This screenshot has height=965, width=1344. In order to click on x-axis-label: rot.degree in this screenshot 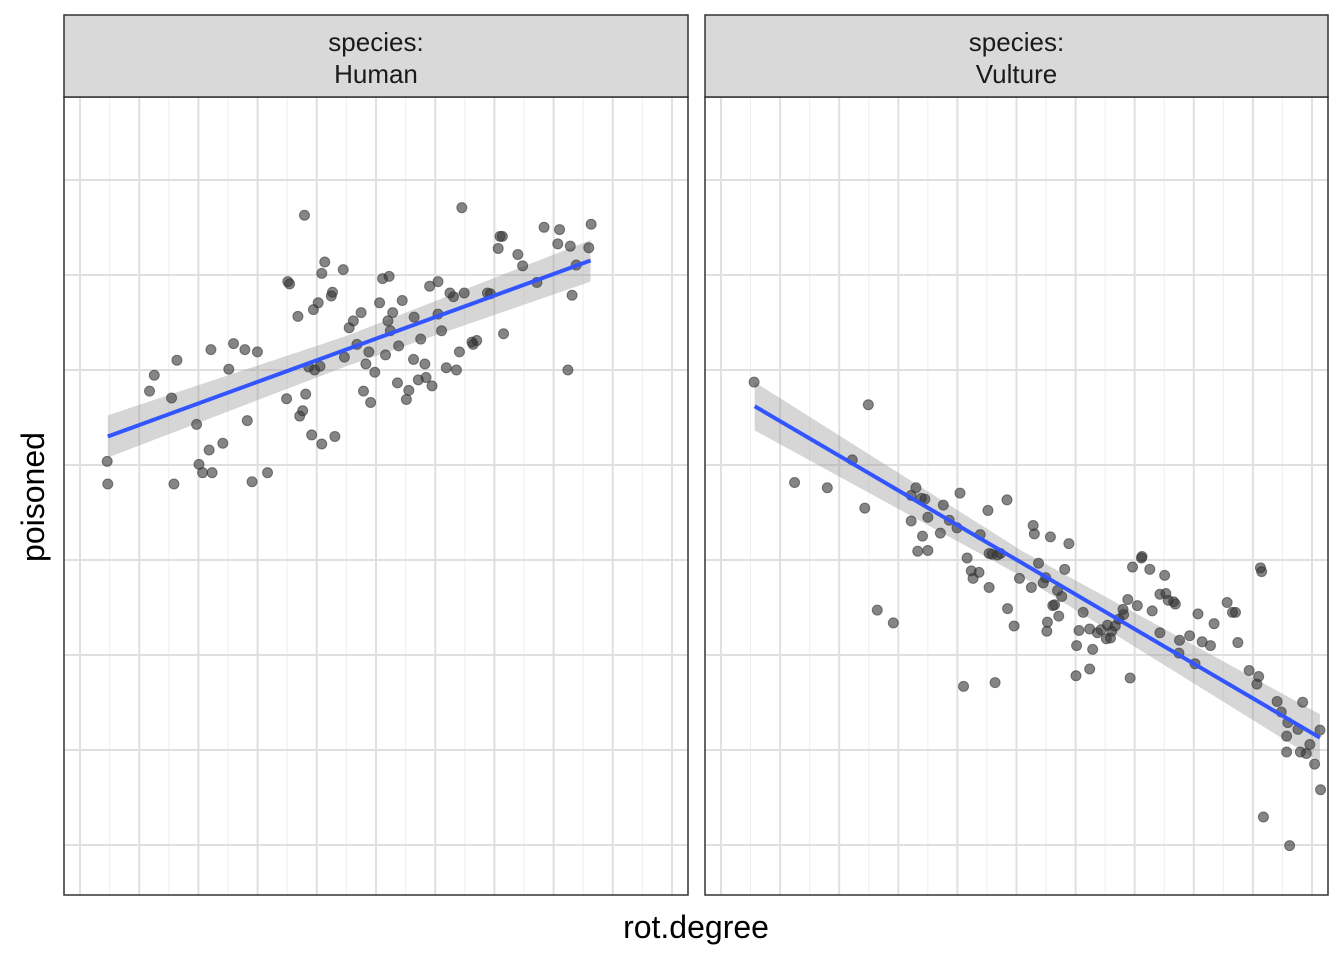, I will do `click(696, 927)`.